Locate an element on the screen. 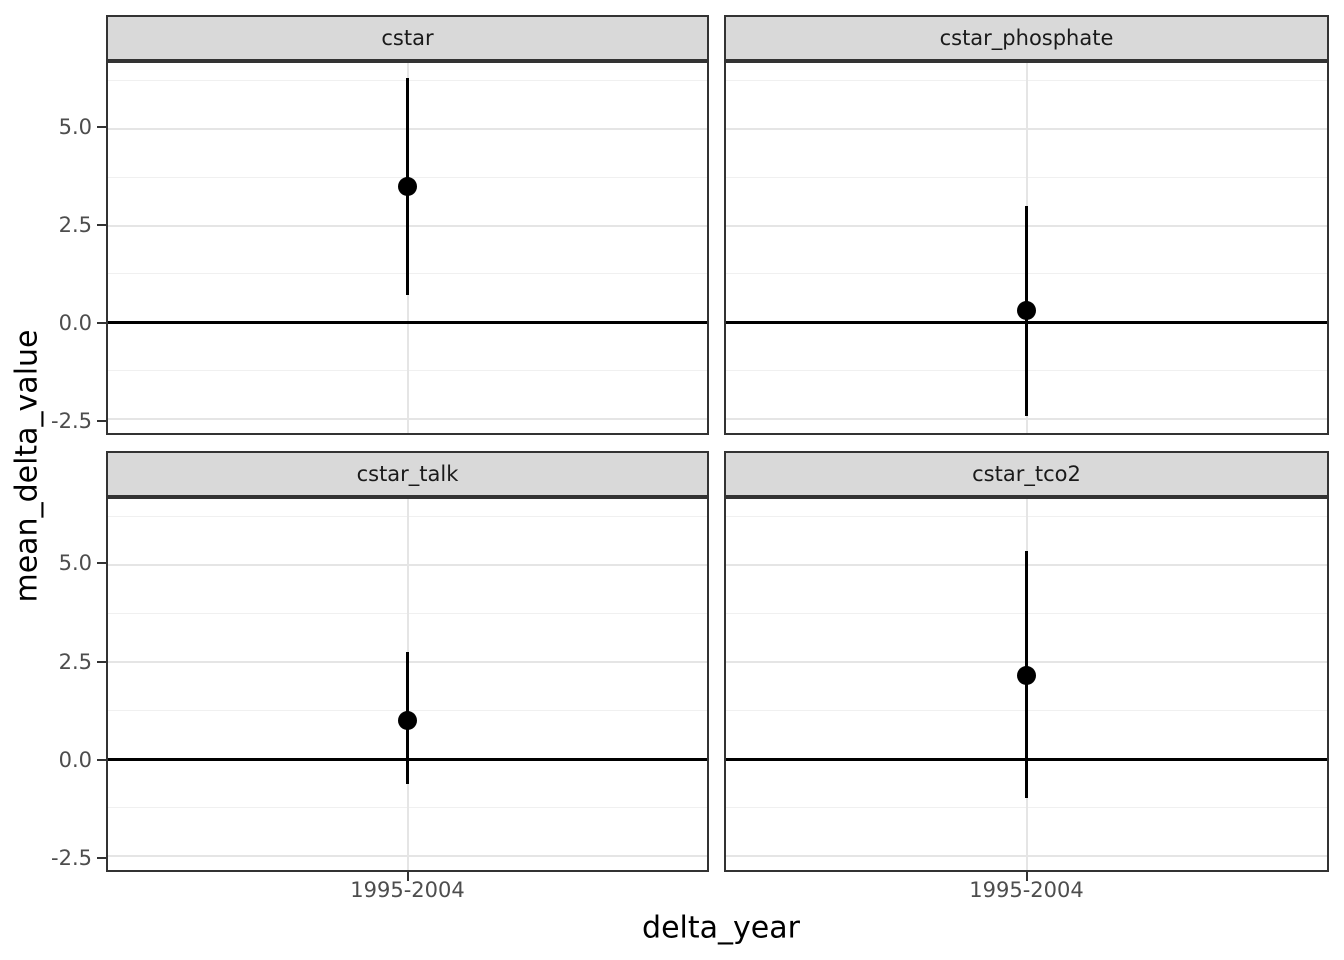  facet-strip-label: cstar_tco2 is located at coordinates (1026, 474).